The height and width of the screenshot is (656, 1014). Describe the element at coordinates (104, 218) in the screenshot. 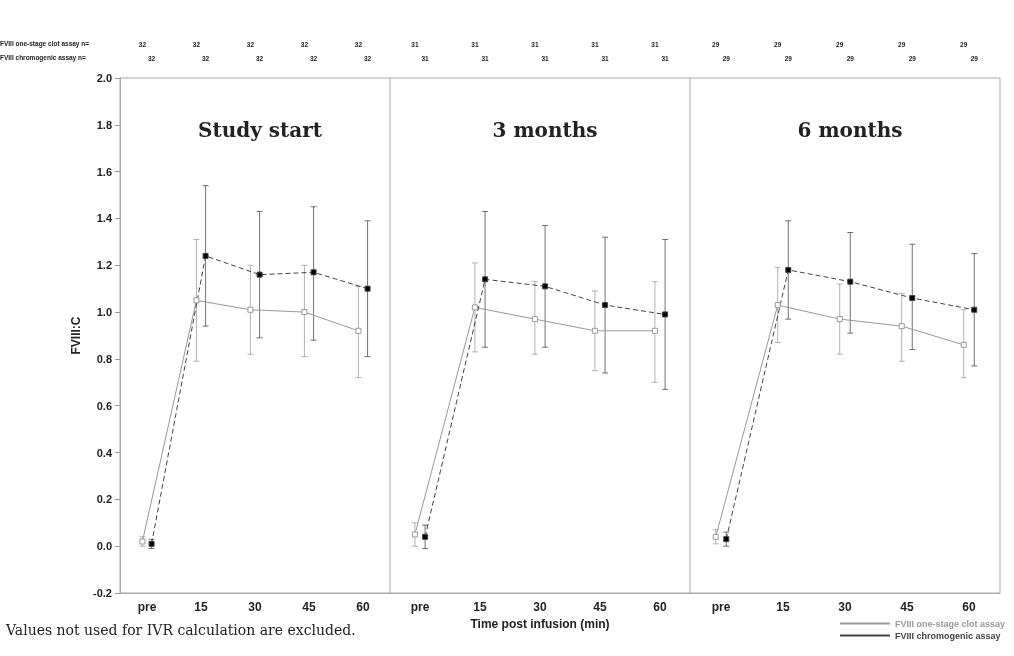

I see `y-tick-label: 1.4` at that location.